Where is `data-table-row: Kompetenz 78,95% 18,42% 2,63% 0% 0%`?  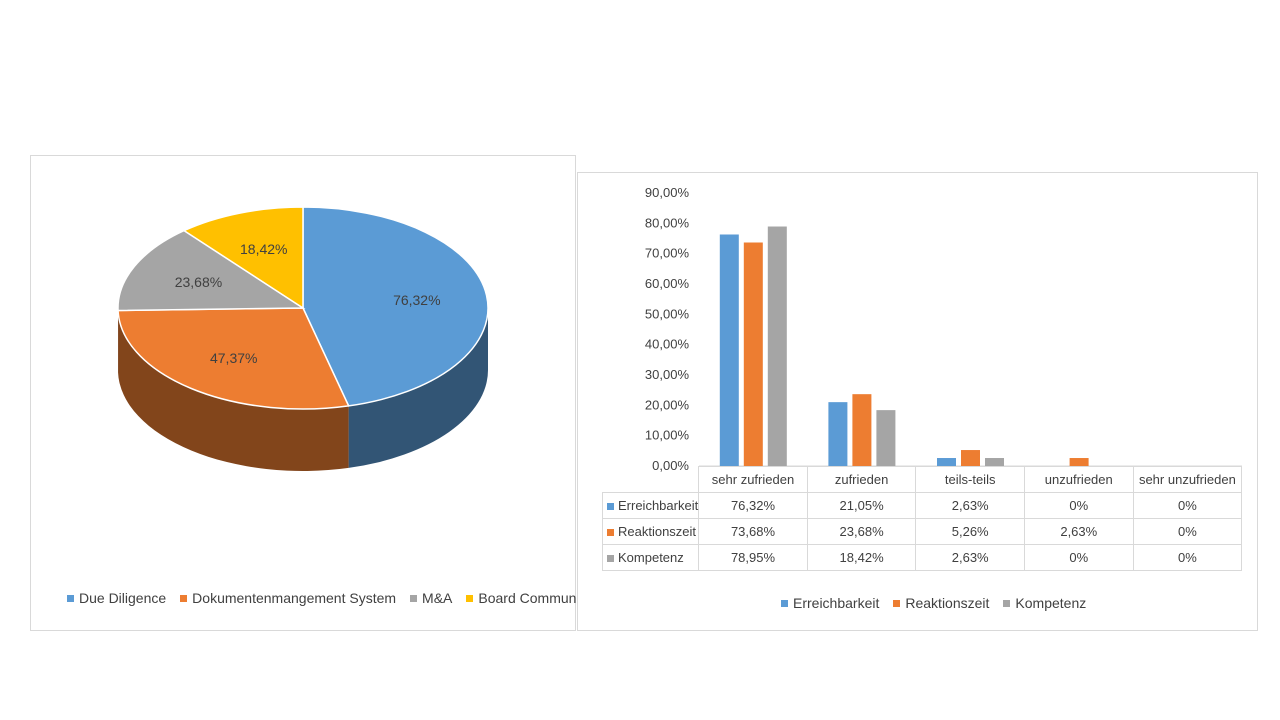 data-table-row: Kompetenz 78,95% 18,42% 2,63% 0% 0% is located at coordinates (922, 557).